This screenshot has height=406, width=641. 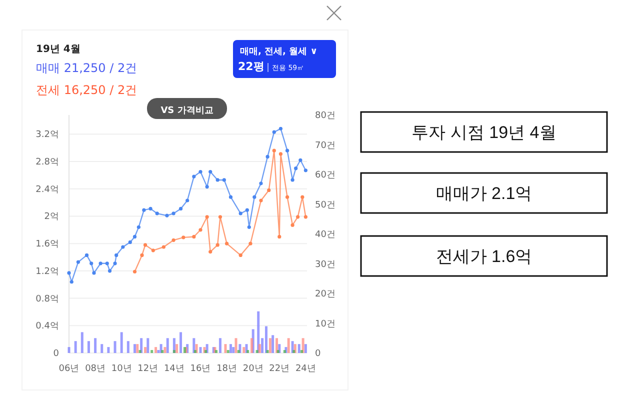 I want to click on y-tick-label: 1.6억, so click(x=47, y=245).